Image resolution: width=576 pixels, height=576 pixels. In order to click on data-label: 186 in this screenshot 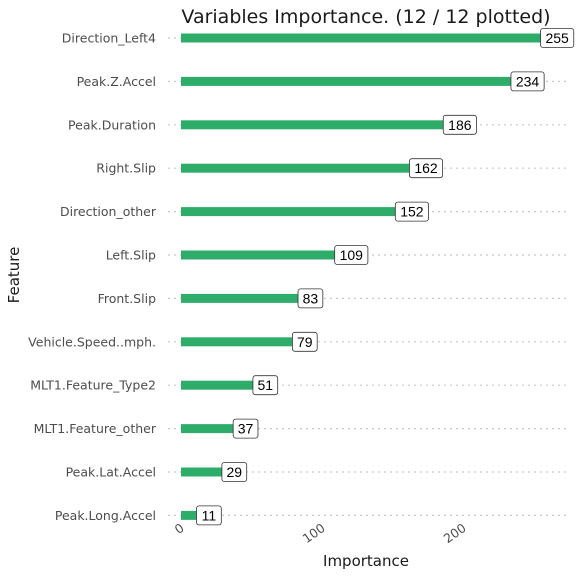, I will do `click(459, 124)`.